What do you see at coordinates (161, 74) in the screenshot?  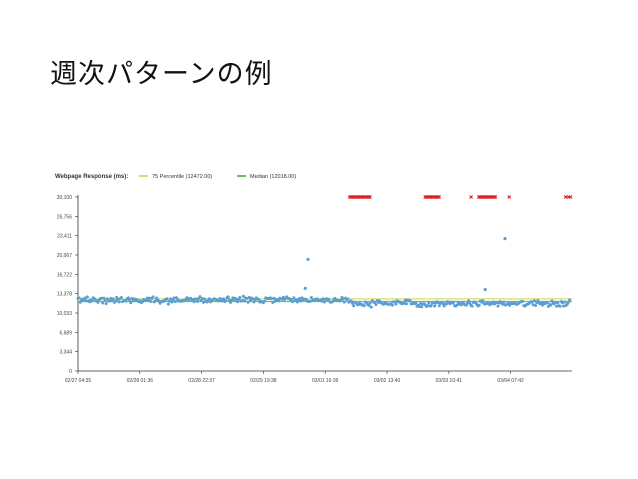 I see `slide-title: 週次パターンの例` at bounding box center [161, 74].